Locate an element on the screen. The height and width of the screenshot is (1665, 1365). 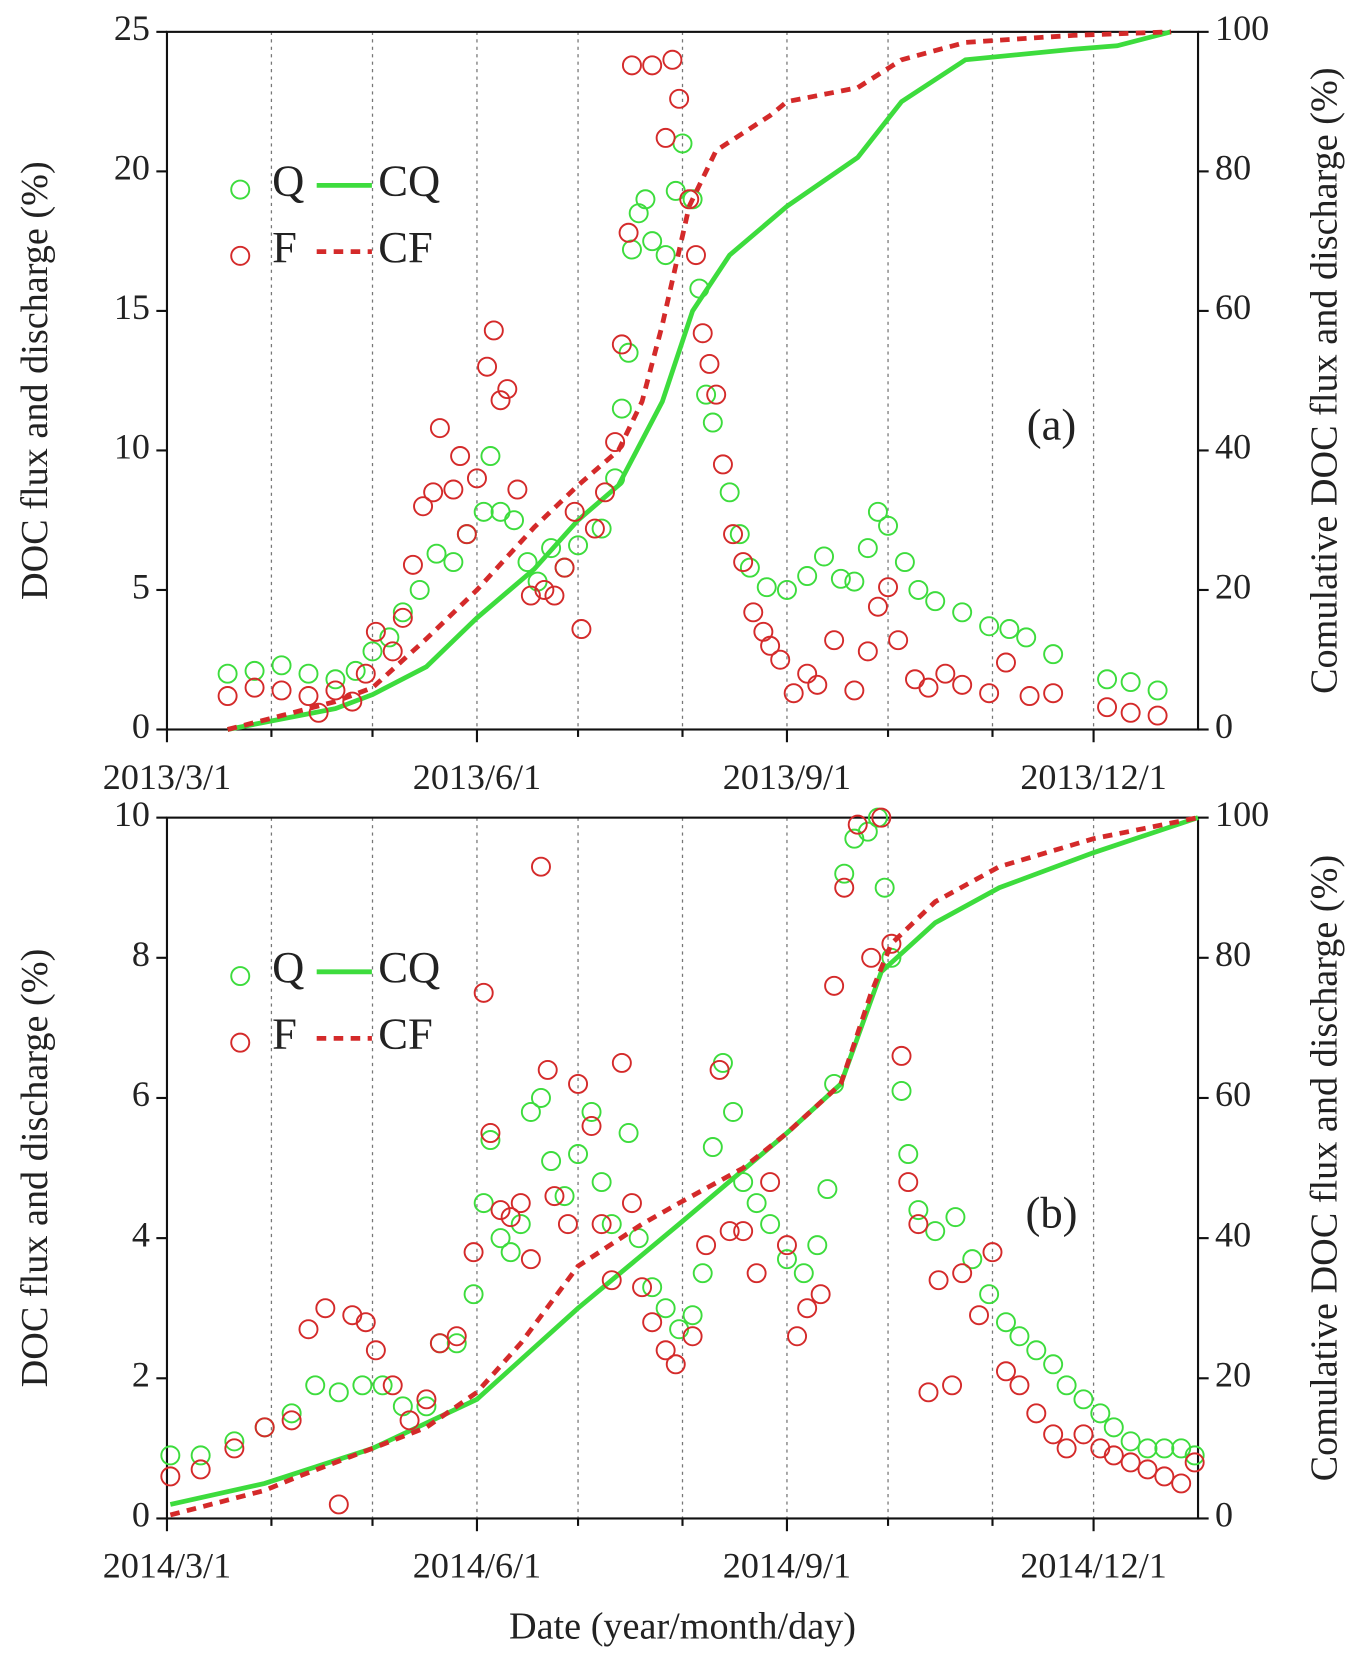
y2-tick-label: 0 is located at coordinates (1224, 1515).